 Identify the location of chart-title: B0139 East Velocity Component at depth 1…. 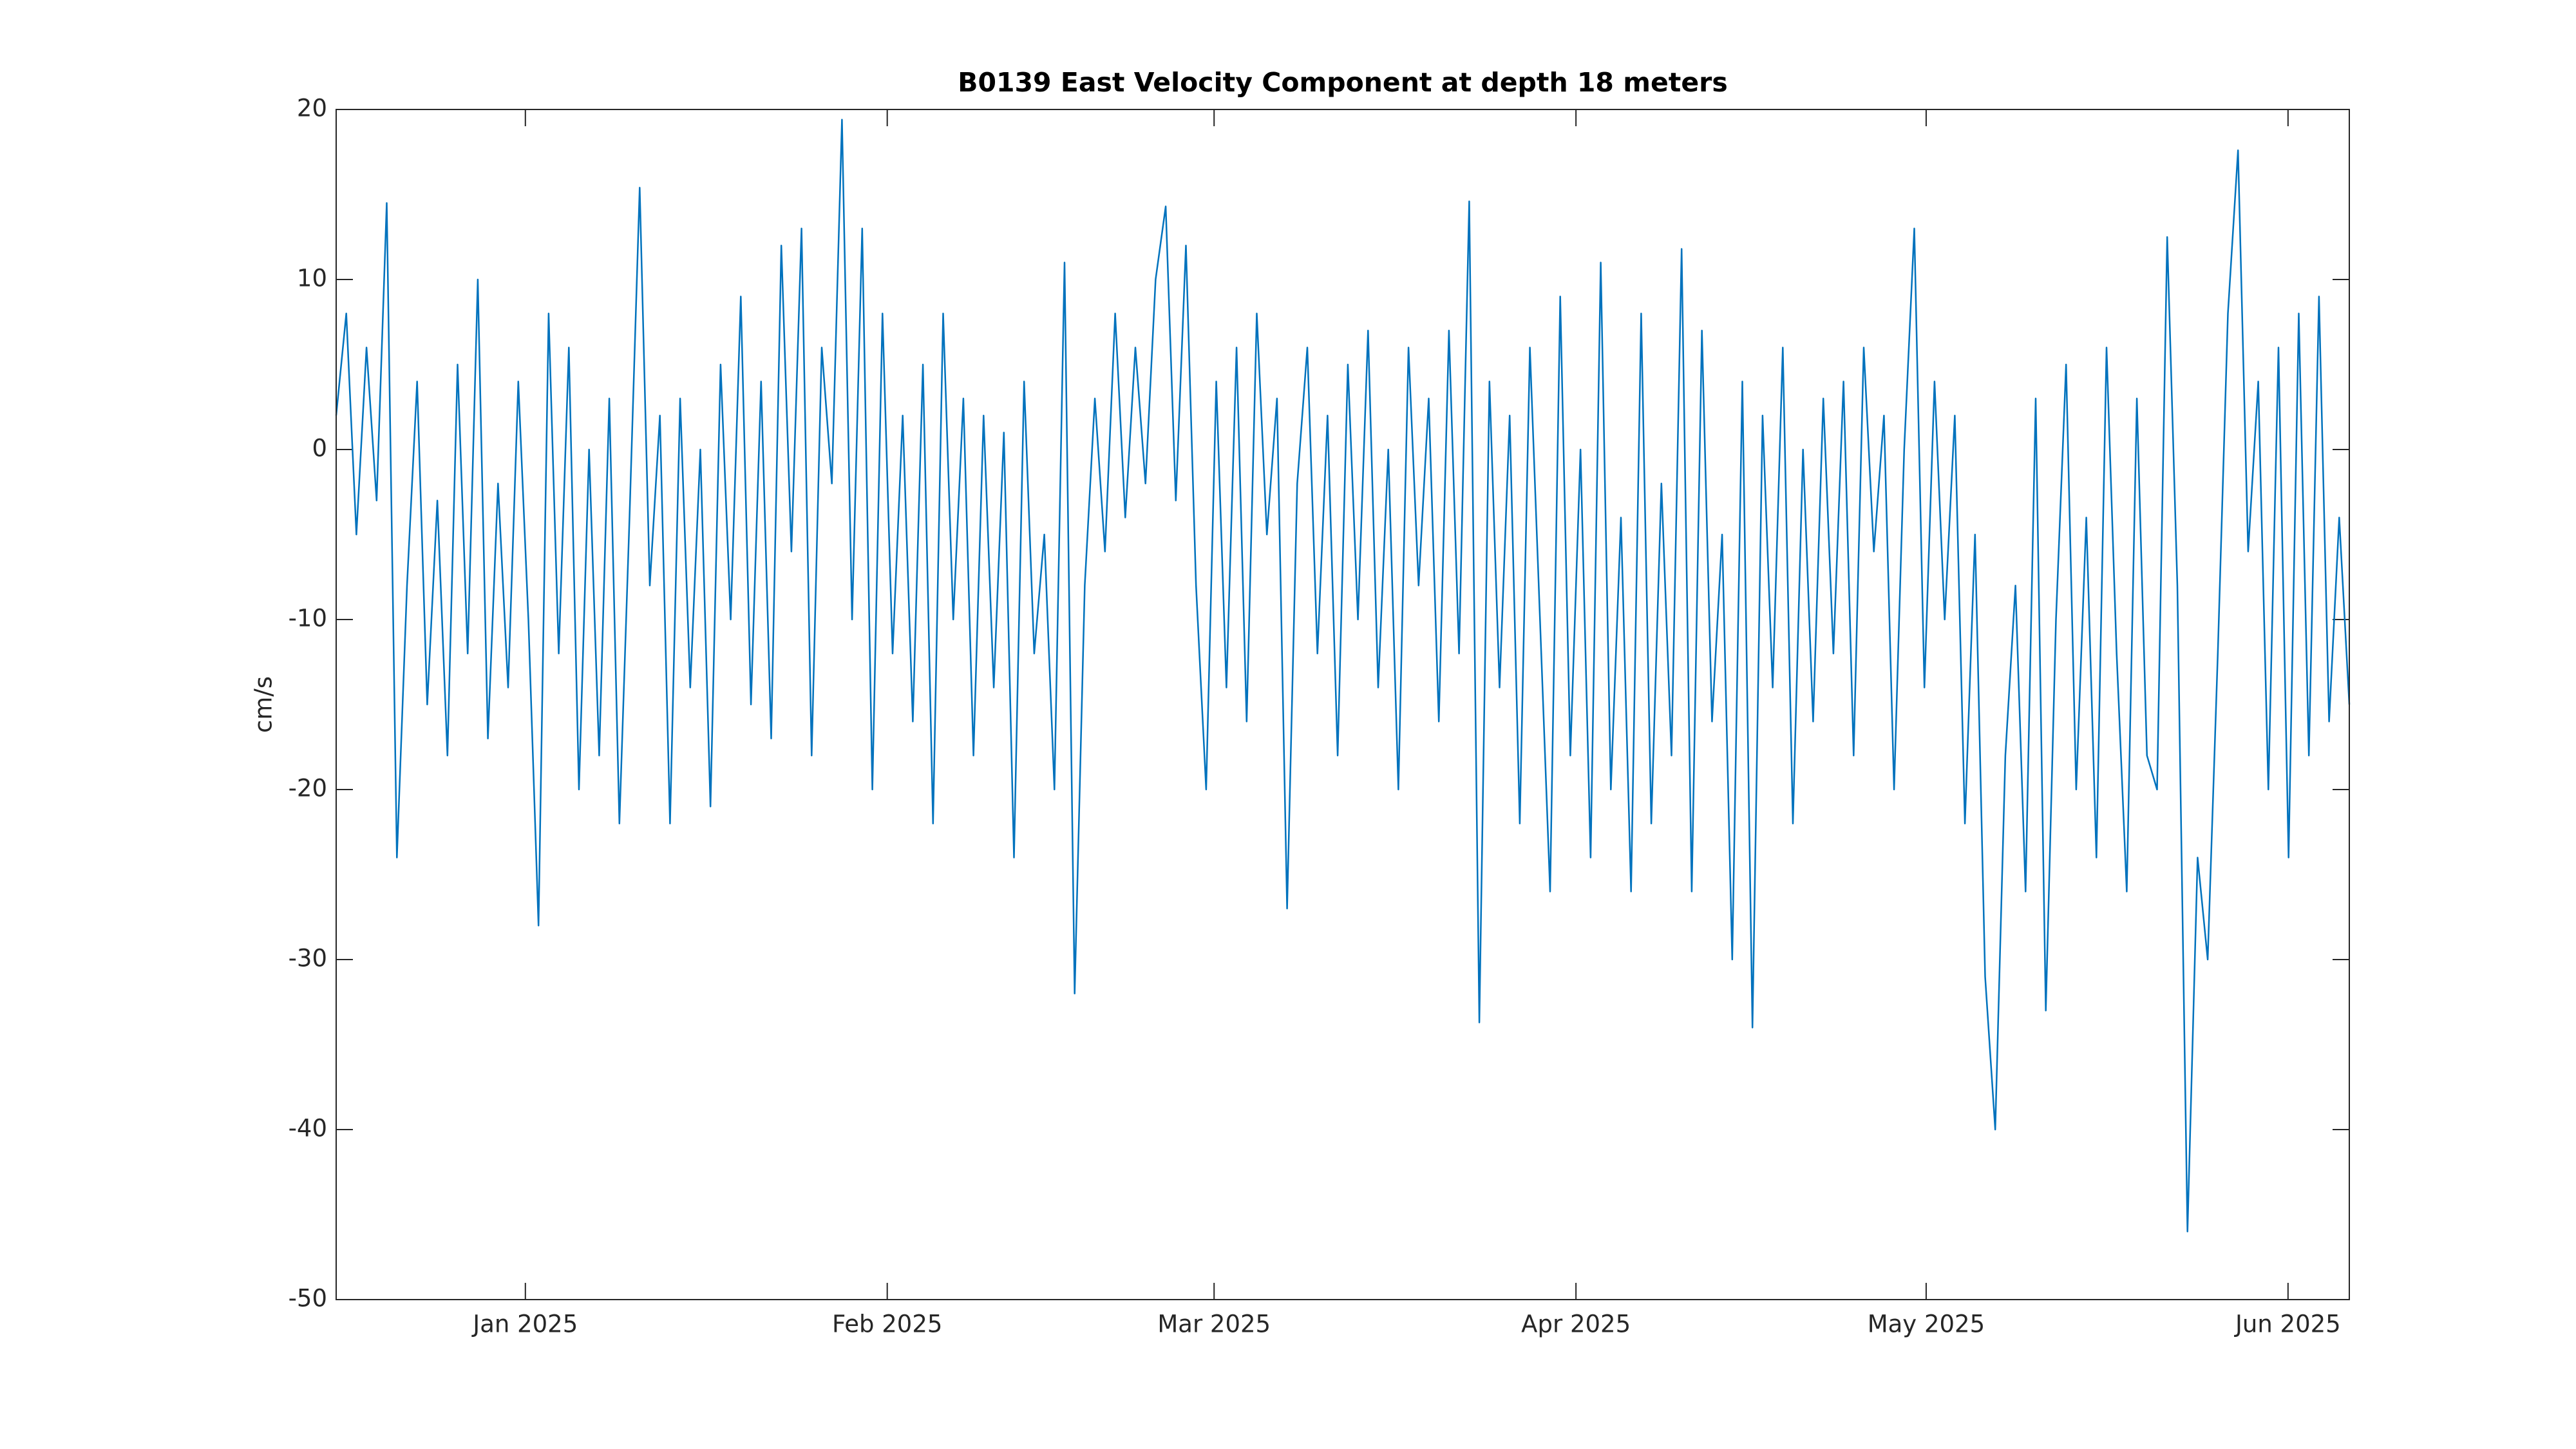
(1343, 83).